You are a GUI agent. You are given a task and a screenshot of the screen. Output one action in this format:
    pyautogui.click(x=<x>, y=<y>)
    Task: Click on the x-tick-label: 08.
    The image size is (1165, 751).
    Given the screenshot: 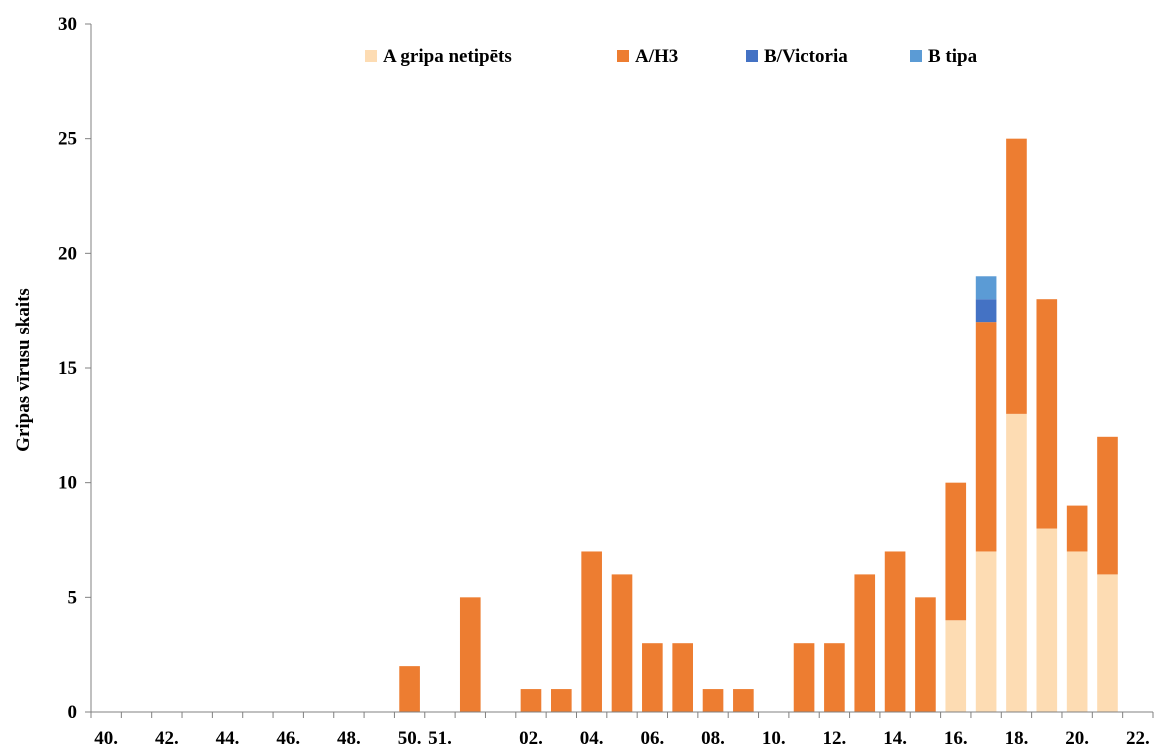 What is the action you would take?
    pyautogui.click(x=713, y=738)
    